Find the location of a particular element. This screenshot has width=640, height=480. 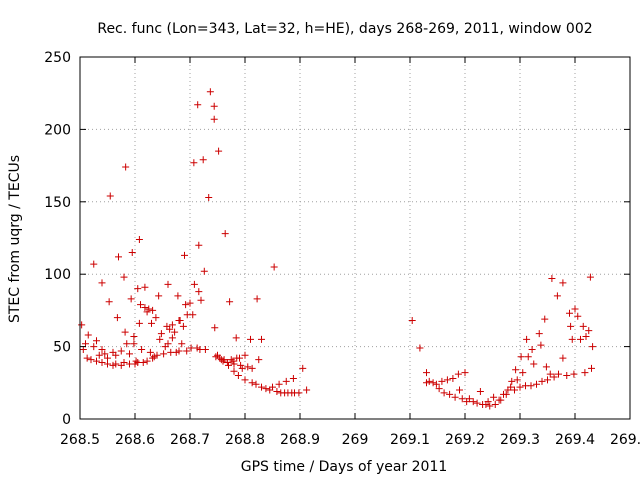

x-tick-label: 269.5 is located at coordinates (625, 440).